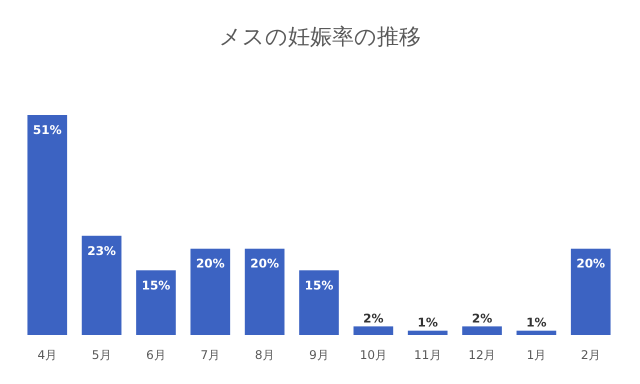  I want to click on x-tick-label: 2月, so click(590, 355).